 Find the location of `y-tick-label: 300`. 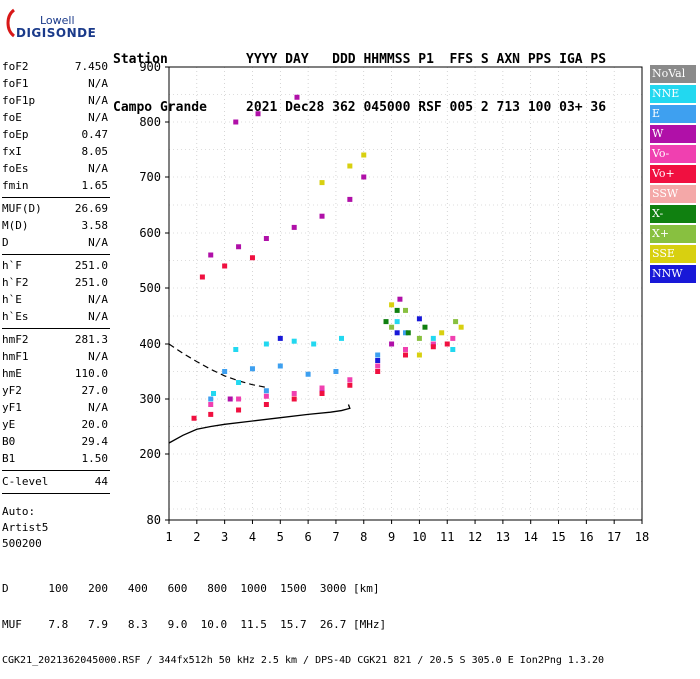

y-tick-label: 300 is located at coordinates (150, 399).